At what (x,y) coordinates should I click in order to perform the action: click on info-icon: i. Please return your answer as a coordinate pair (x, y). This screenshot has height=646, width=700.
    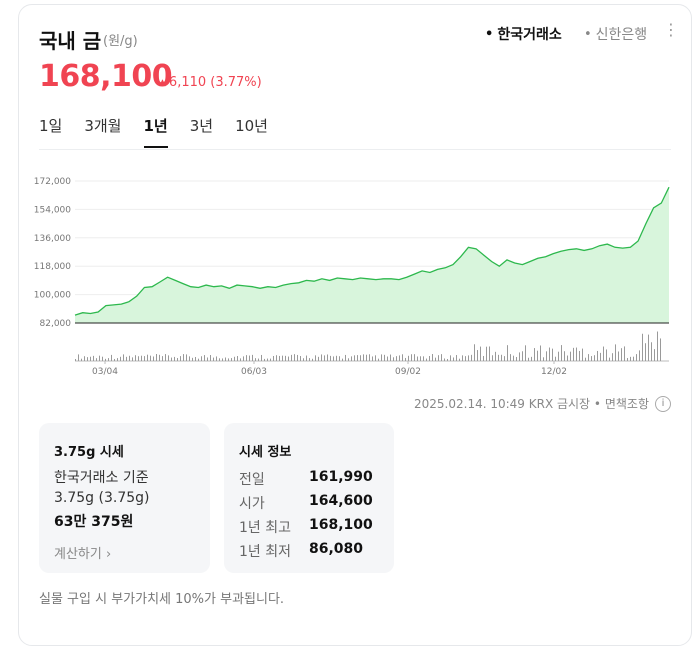
    Looking at the image, I should click on (663, 403).